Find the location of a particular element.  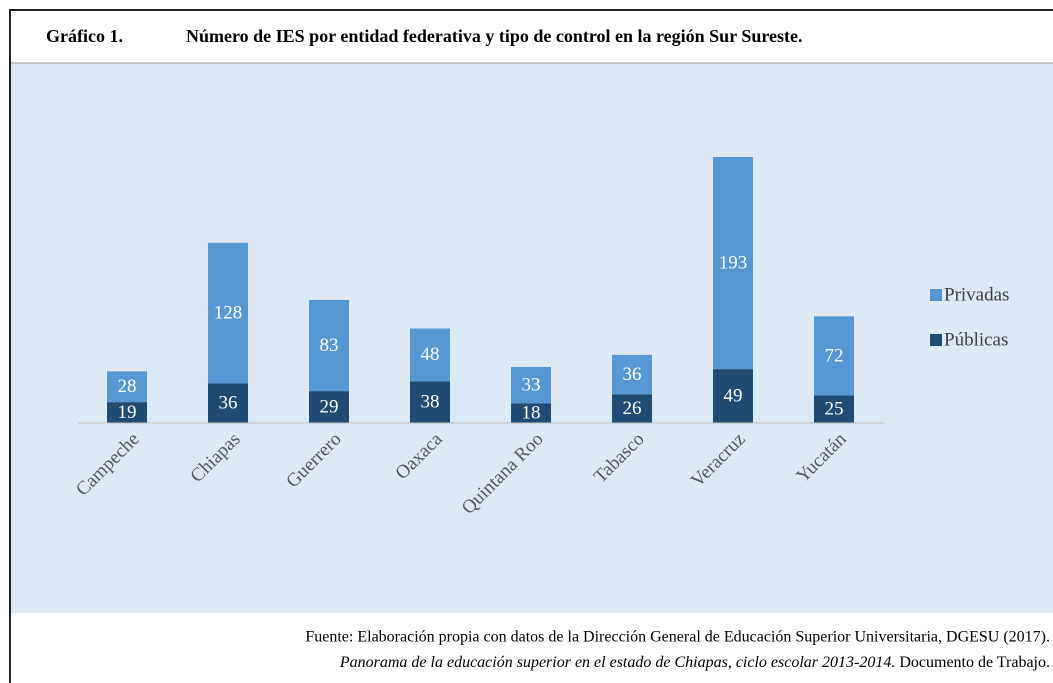

data-label: 48 is located at coordinates (430, 354).